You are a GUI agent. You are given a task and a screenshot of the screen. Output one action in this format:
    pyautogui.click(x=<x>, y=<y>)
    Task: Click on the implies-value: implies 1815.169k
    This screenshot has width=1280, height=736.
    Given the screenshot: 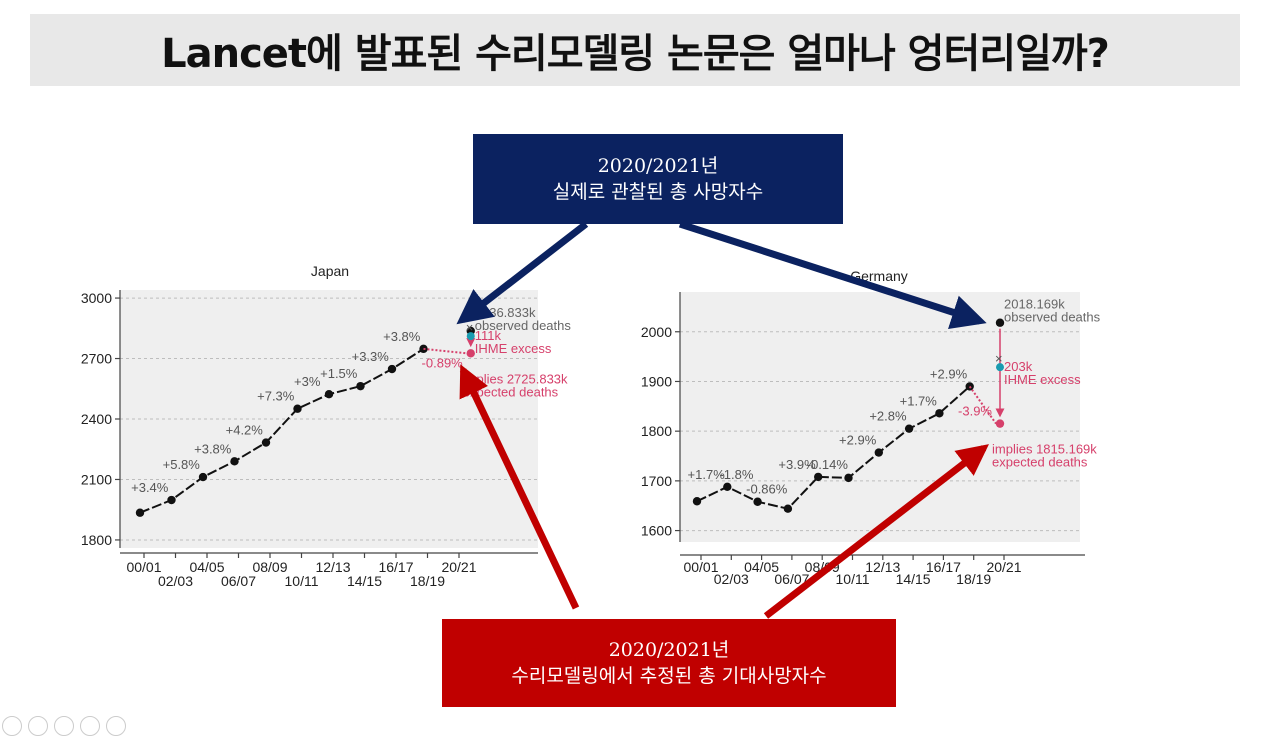 What is the action you would take?
    pyautogui.click(x=1044, y=449)
    